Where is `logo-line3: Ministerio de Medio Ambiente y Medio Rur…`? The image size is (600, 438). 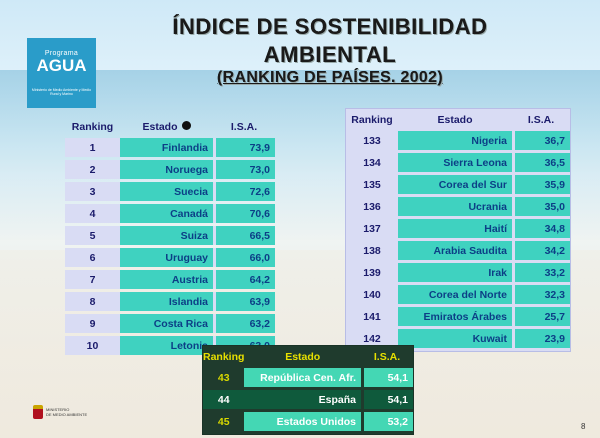
logo-line3: Ministerio de Medio Ambiente y Medio Rur… is located at coordinates (61, 92).